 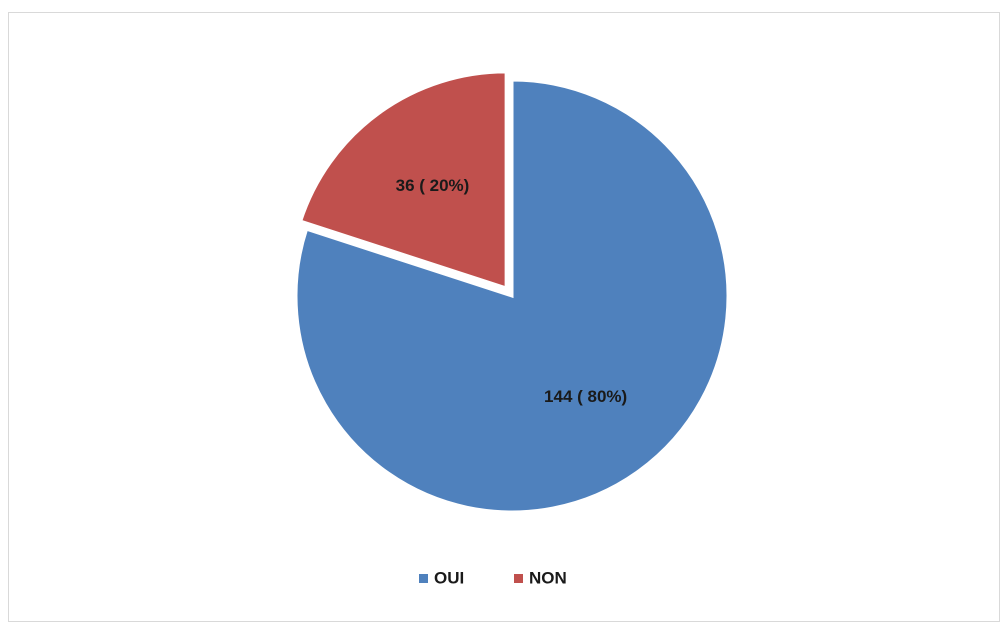 I want to click on pie-slice-non, so click(x=403, y=180).